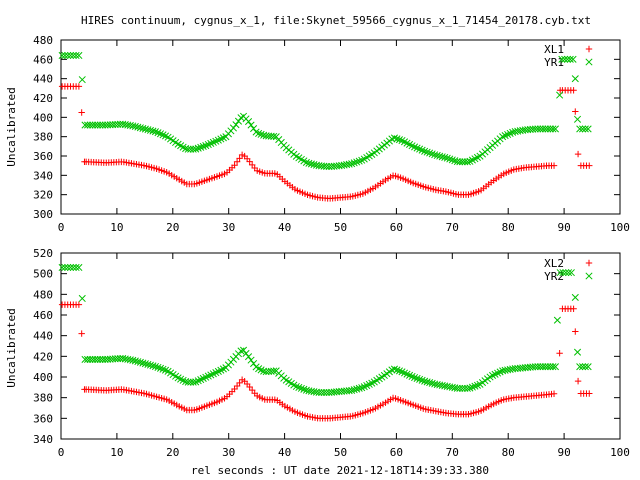  I want to click on x-tick-label: 100, so click(620, 227).